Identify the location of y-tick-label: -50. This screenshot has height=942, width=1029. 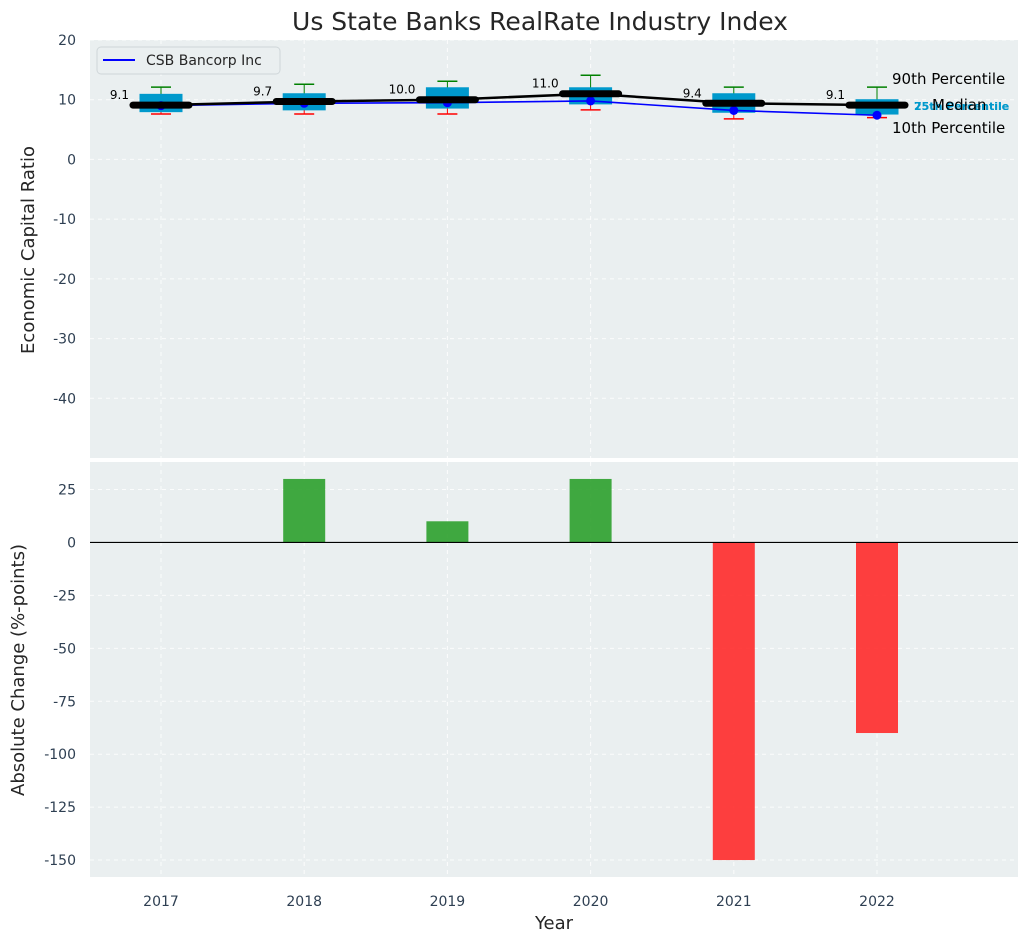
(64, 649).